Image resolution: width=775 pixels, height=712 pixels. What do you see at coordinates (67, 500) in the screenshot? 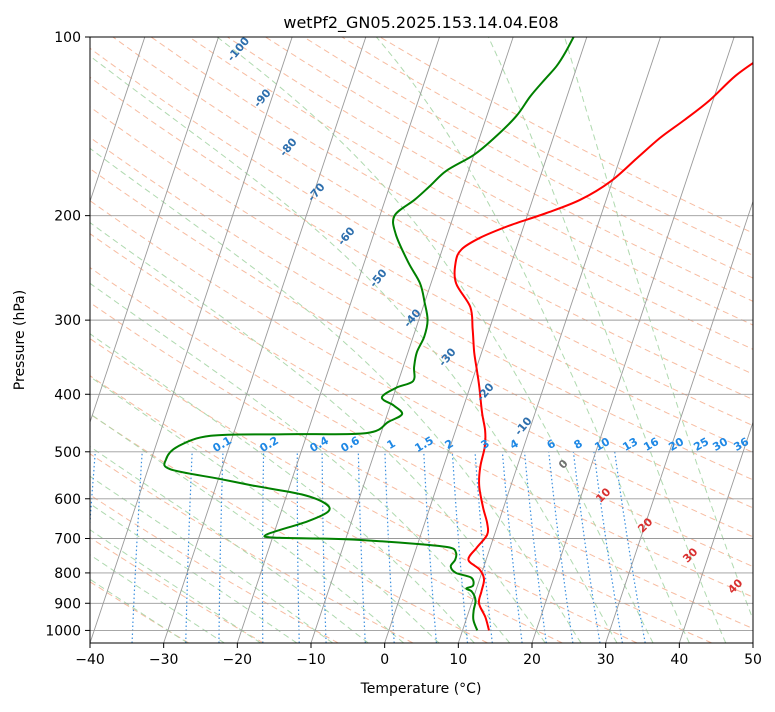
I see `y-tick-label: 600` at bounding box center [67, 500].